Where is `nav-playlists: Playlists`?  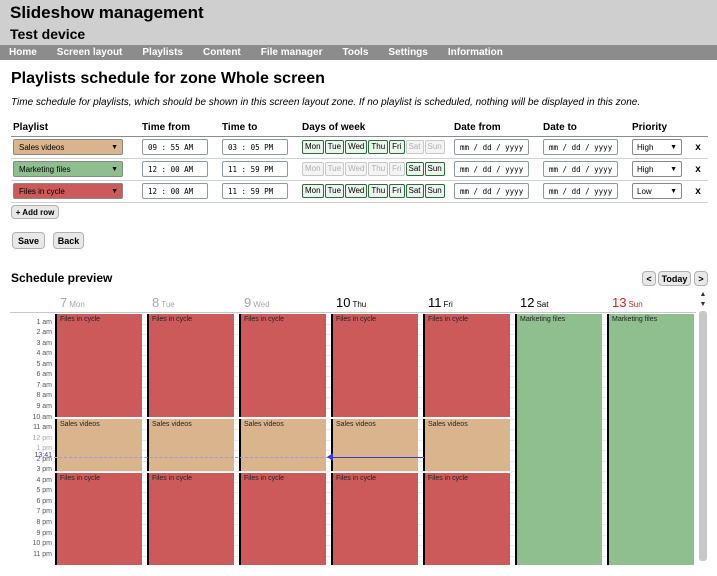 nav-playlists: Playlists is located at coordinates (162, 52).